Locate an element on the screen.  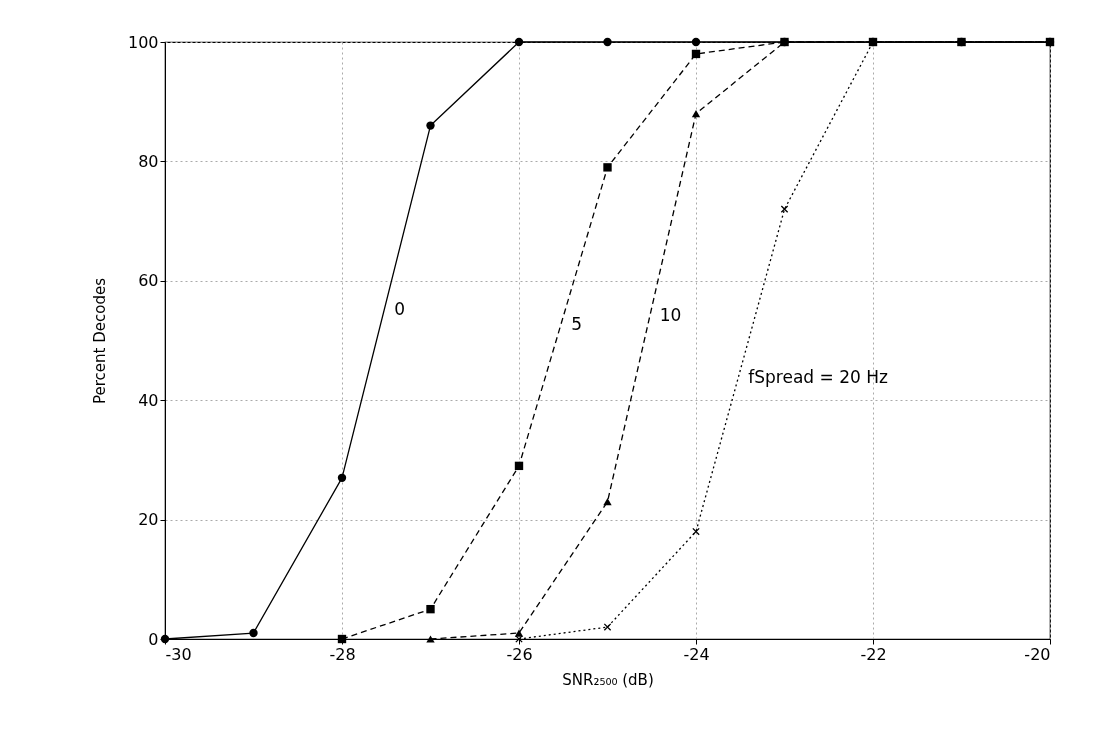
x-tick-label: -20 is located at coordinates (1037, 654).